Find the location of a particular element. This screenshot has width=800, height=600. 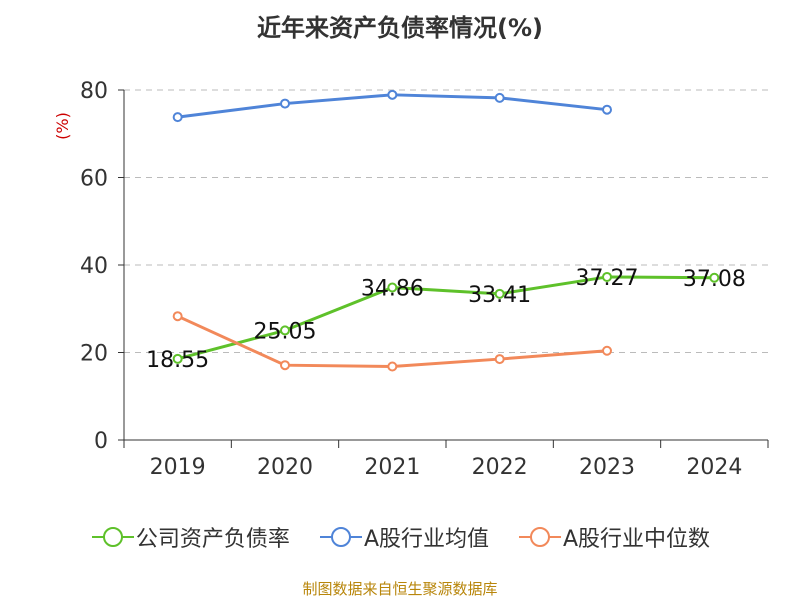

data-source-note: 制图数据来自恒生聚源数据库 is located at coordinates (400, 589).